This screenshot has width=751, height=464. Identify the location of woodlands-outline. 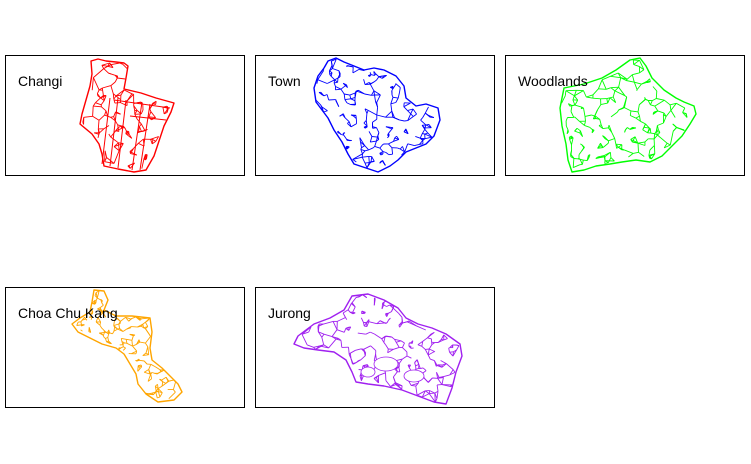
(628, 115).